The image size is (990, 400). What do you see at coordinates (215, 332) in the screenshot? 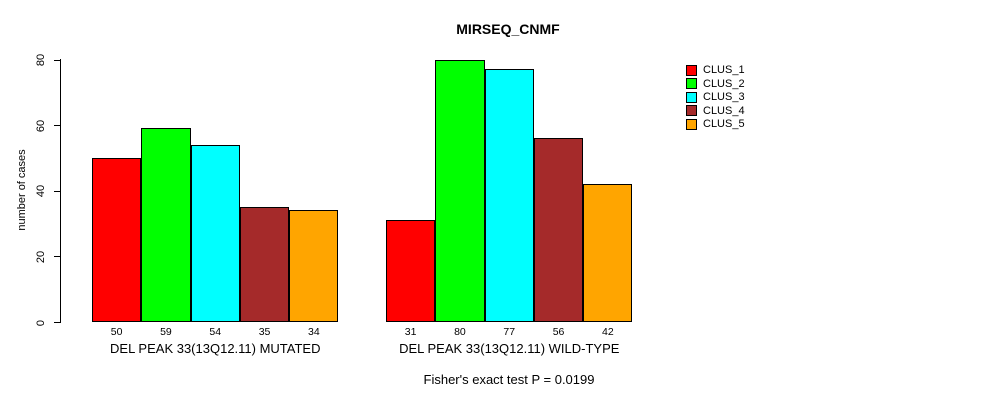
I see `bar-value-label: 54` at bounding box center [215, 332].